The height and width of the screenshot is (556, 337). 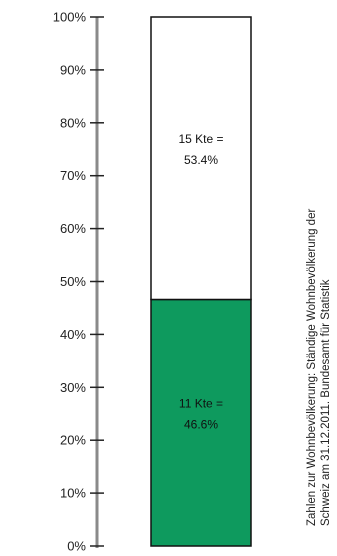 What do you see at coordinates (73, 228) in the screenshot?
I see `y-tick-label: 60%` at bounding box center [73, 228].